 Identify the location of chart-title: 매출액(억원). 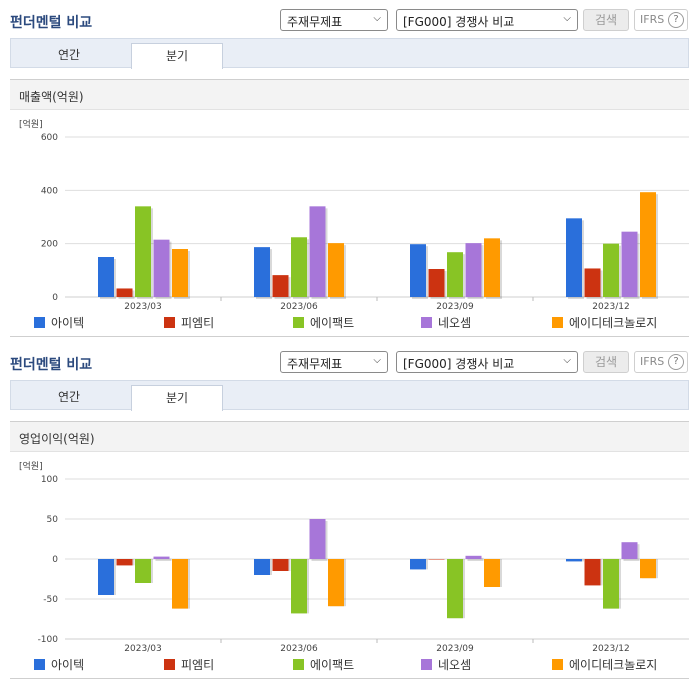
(51, 97).